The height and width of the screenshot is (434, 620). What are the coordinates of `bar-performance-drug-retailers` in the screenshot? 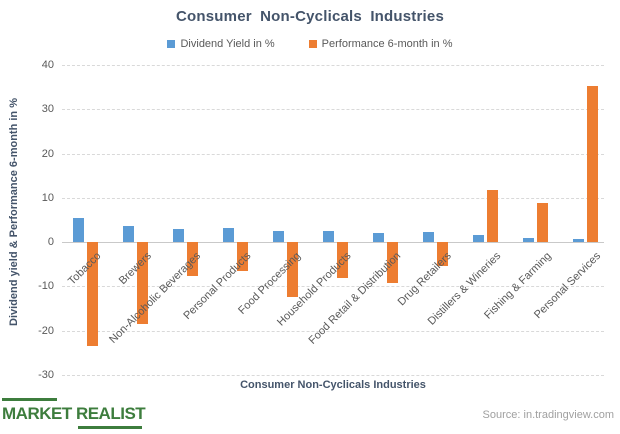 It's located at (442, 254).